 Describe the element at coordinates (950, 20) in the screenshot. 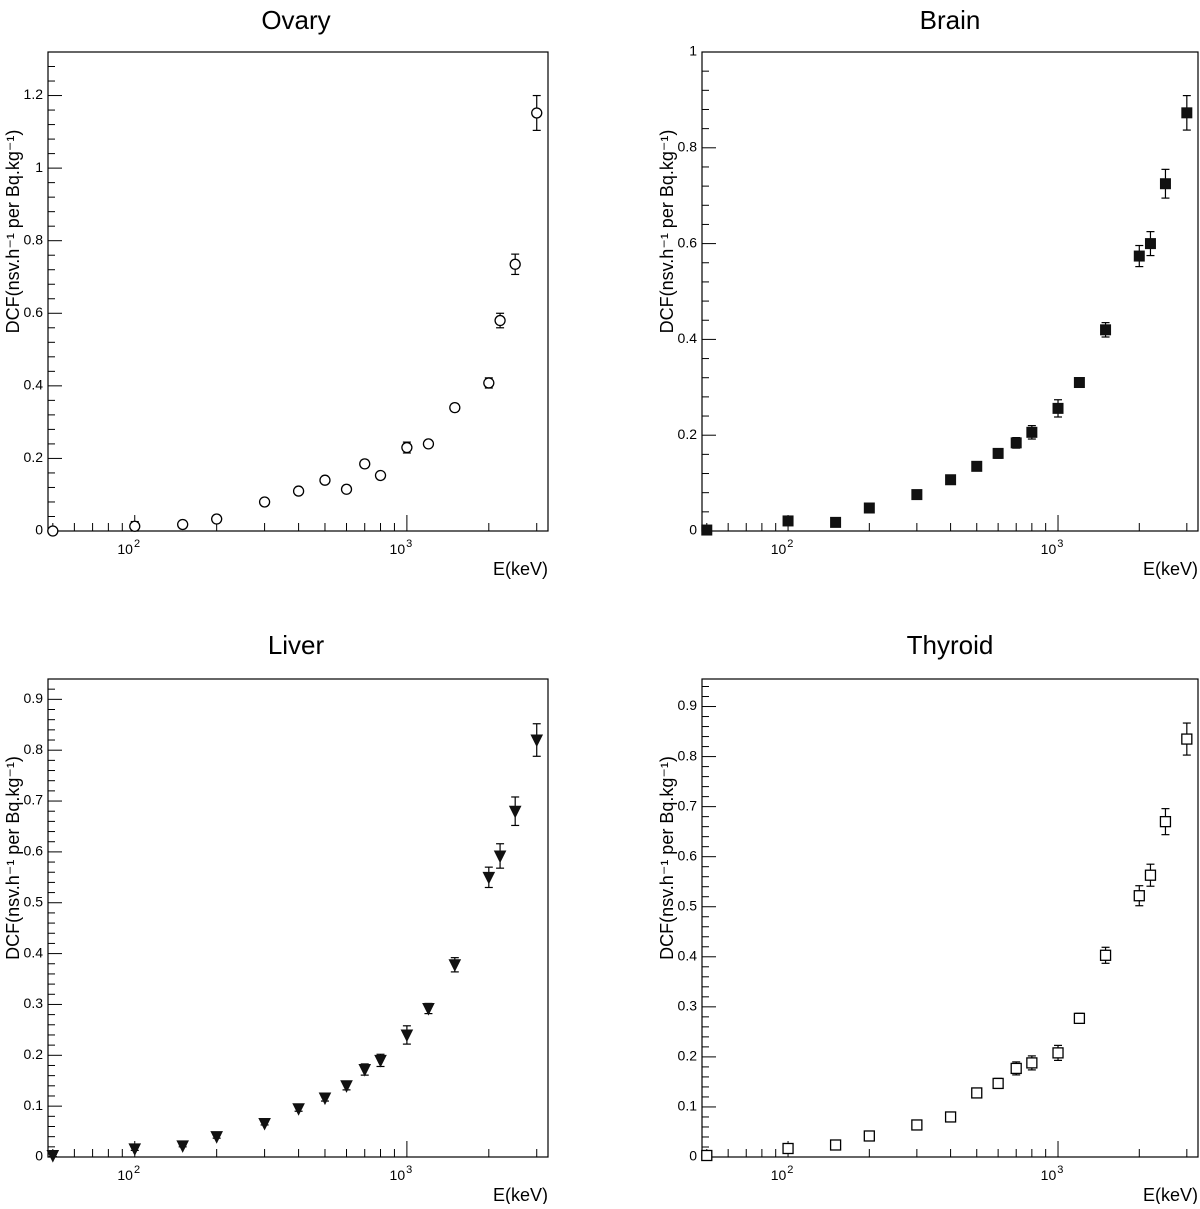

I see `chart-title: Brain` at that location.